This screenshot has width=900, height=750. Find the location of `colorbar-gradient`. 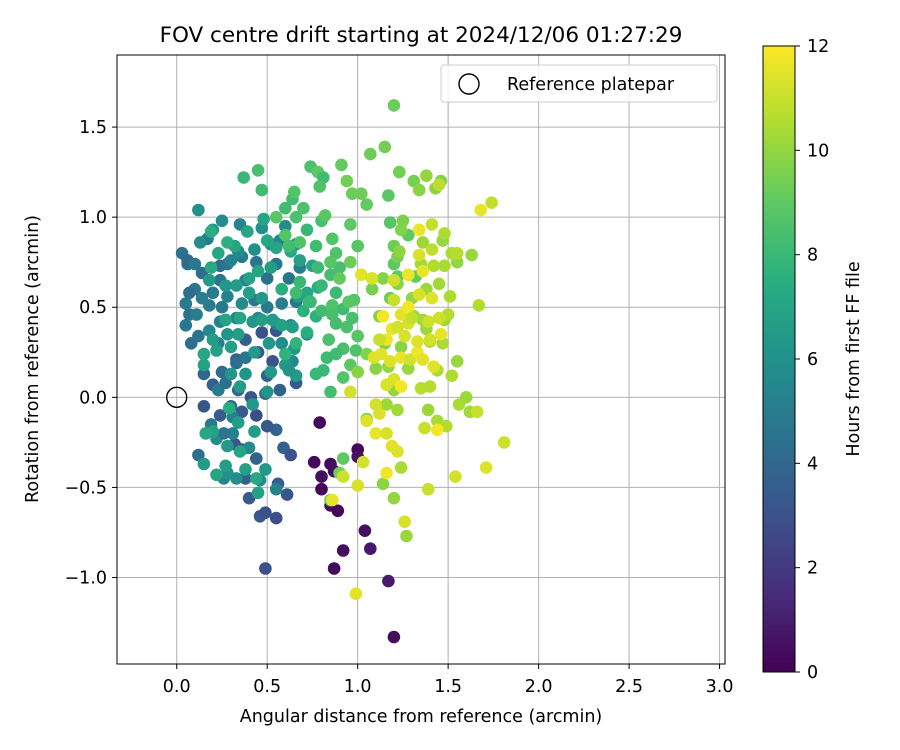

colorbar-gradient is located at coordinates (779, 359).